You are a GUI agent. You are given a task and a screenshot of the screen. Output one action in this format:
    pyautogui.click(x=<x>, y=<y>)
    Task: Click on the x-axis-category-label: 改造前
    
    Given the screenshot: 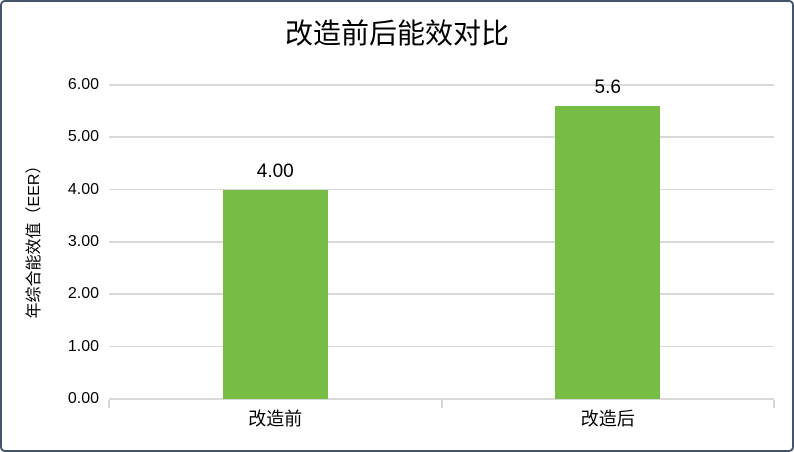 What is the action you would take?
    pyautogui.click(x=275, y=419)
    